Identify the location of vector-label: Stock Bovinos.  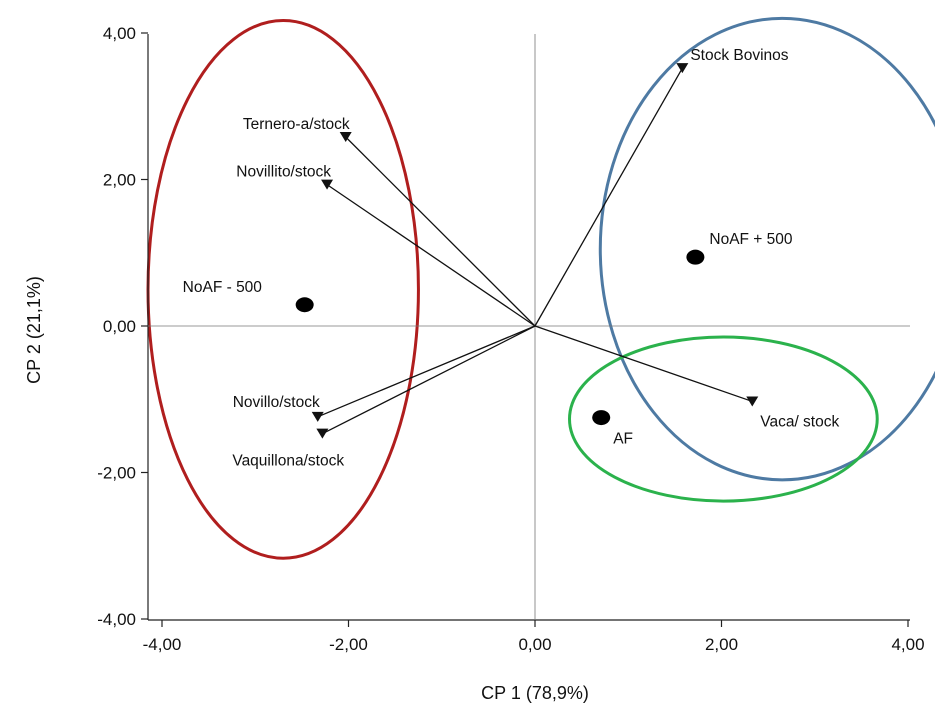
(739, 55).